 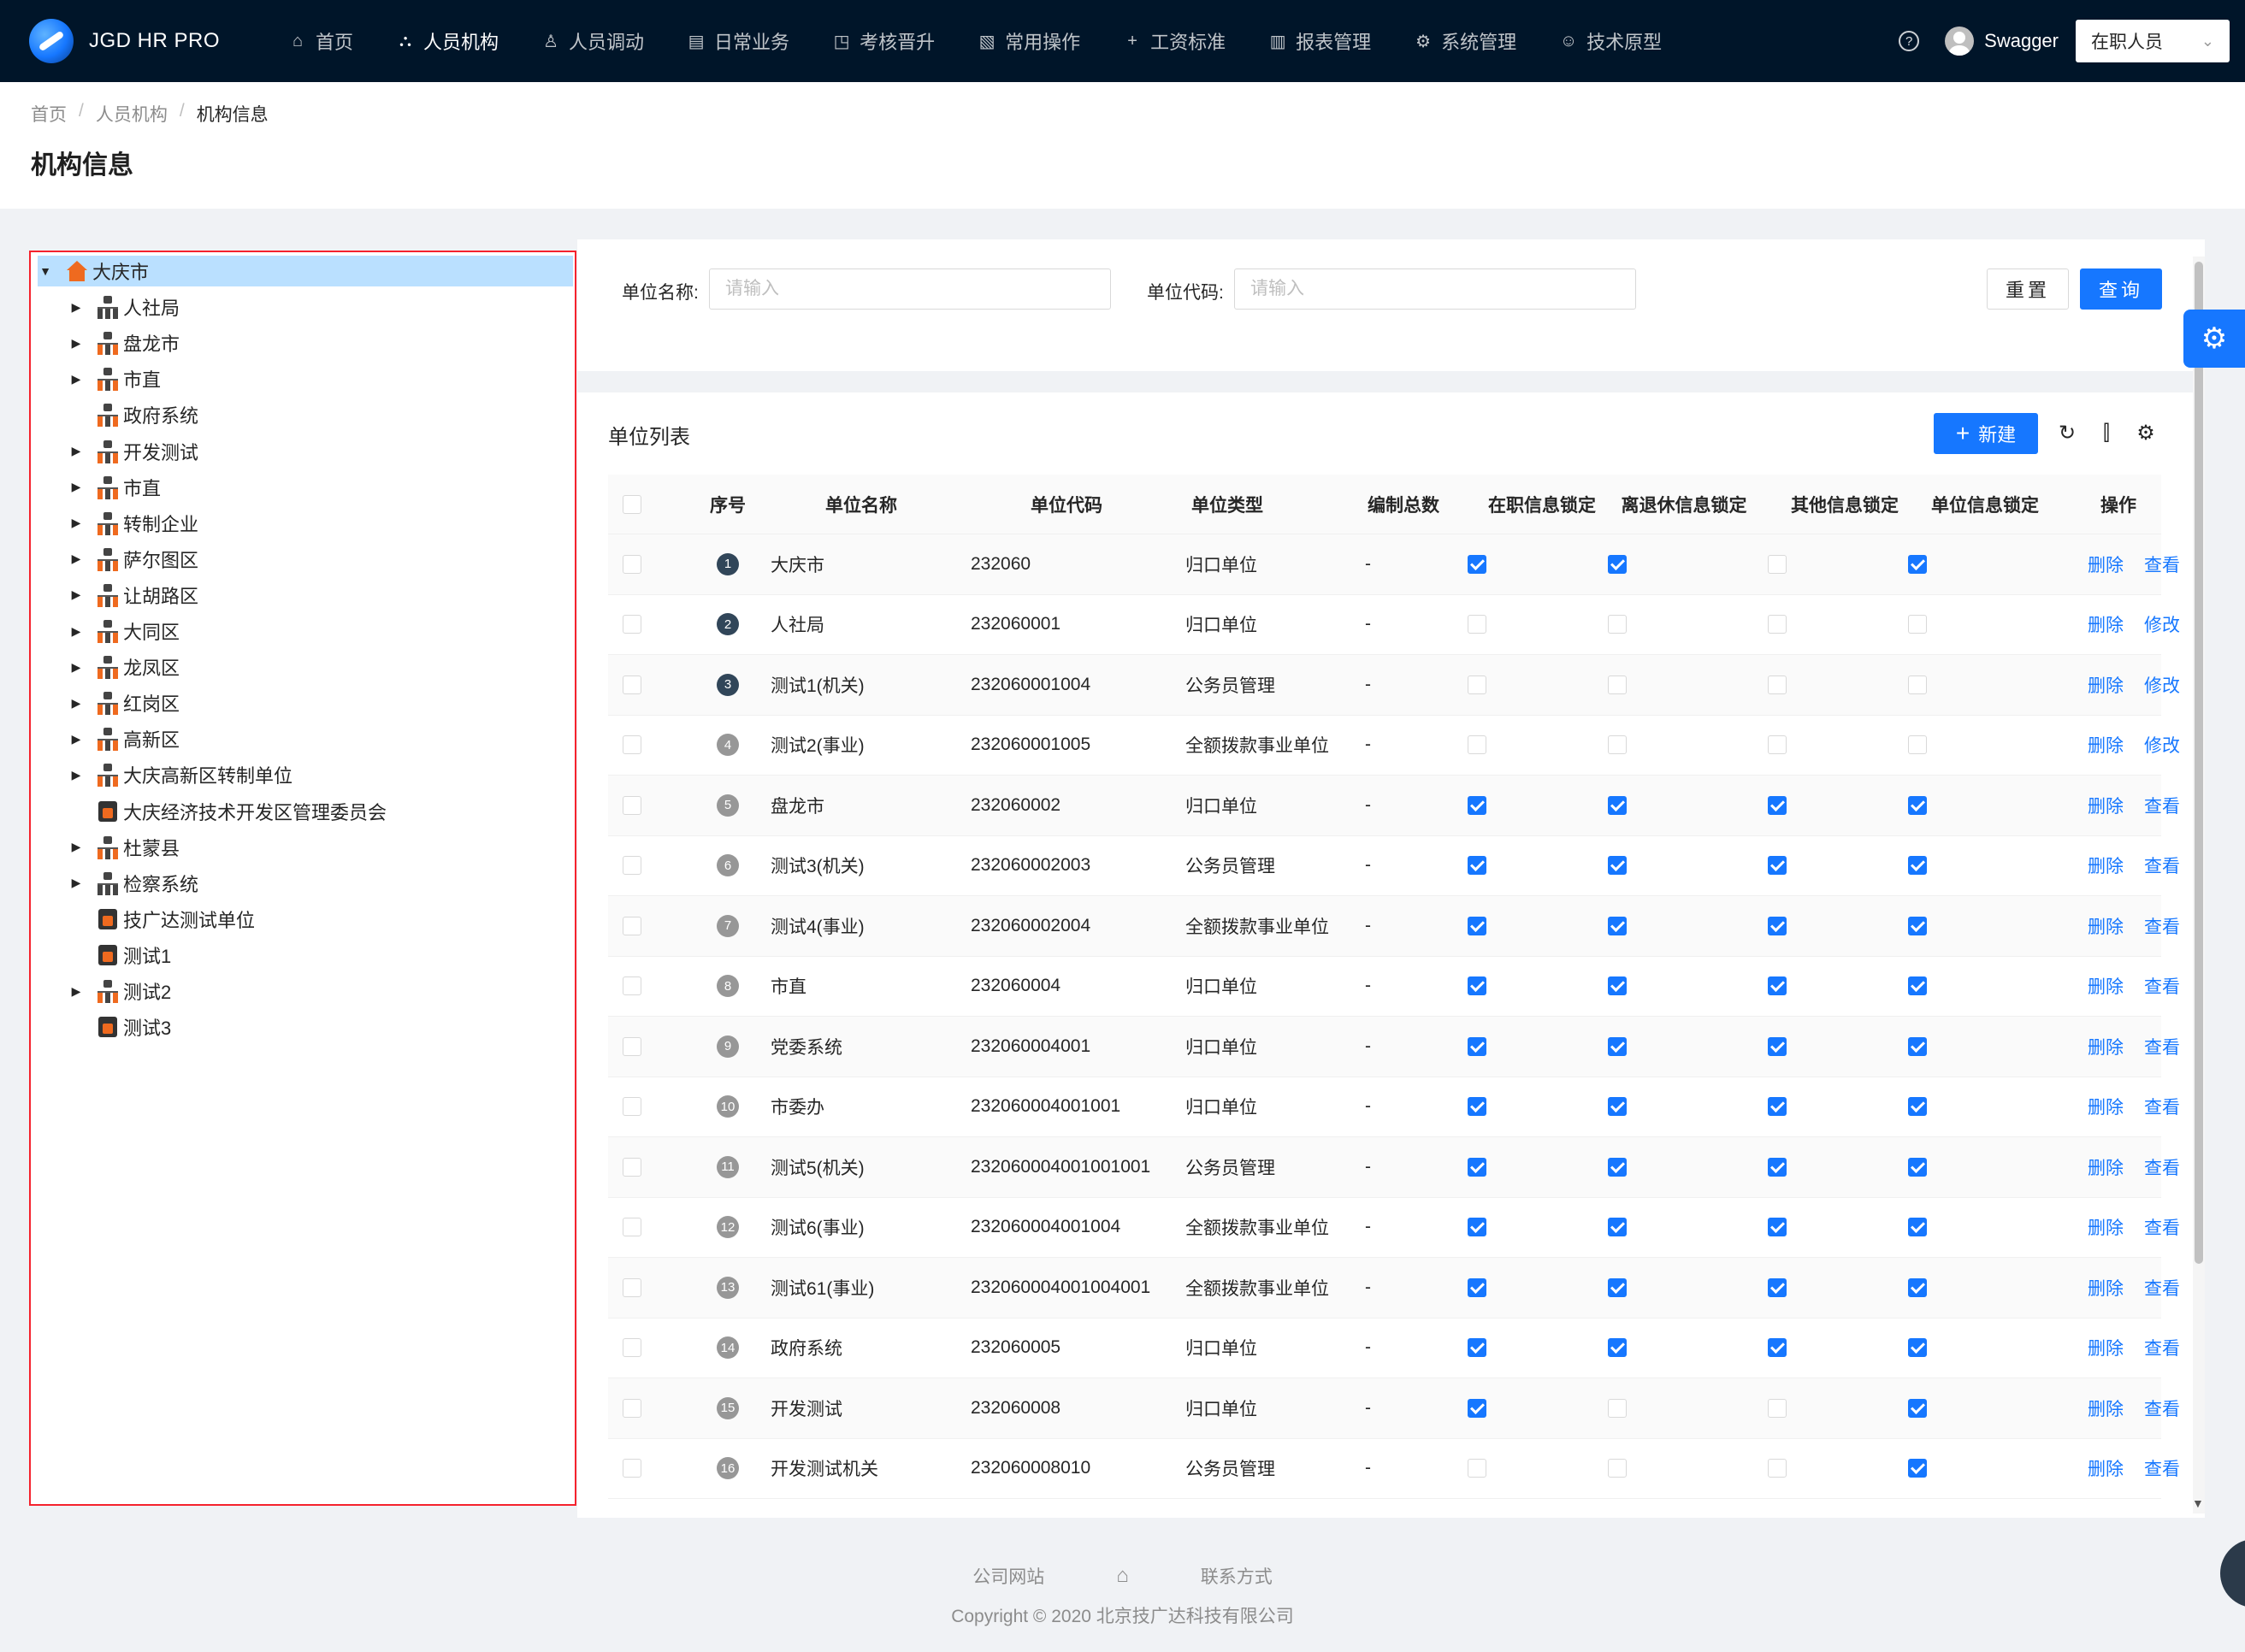 What do you see at coordinates (120, 956) in the screenshot?
I see `tree-node: 测试1` at bounding box center [120, 956].